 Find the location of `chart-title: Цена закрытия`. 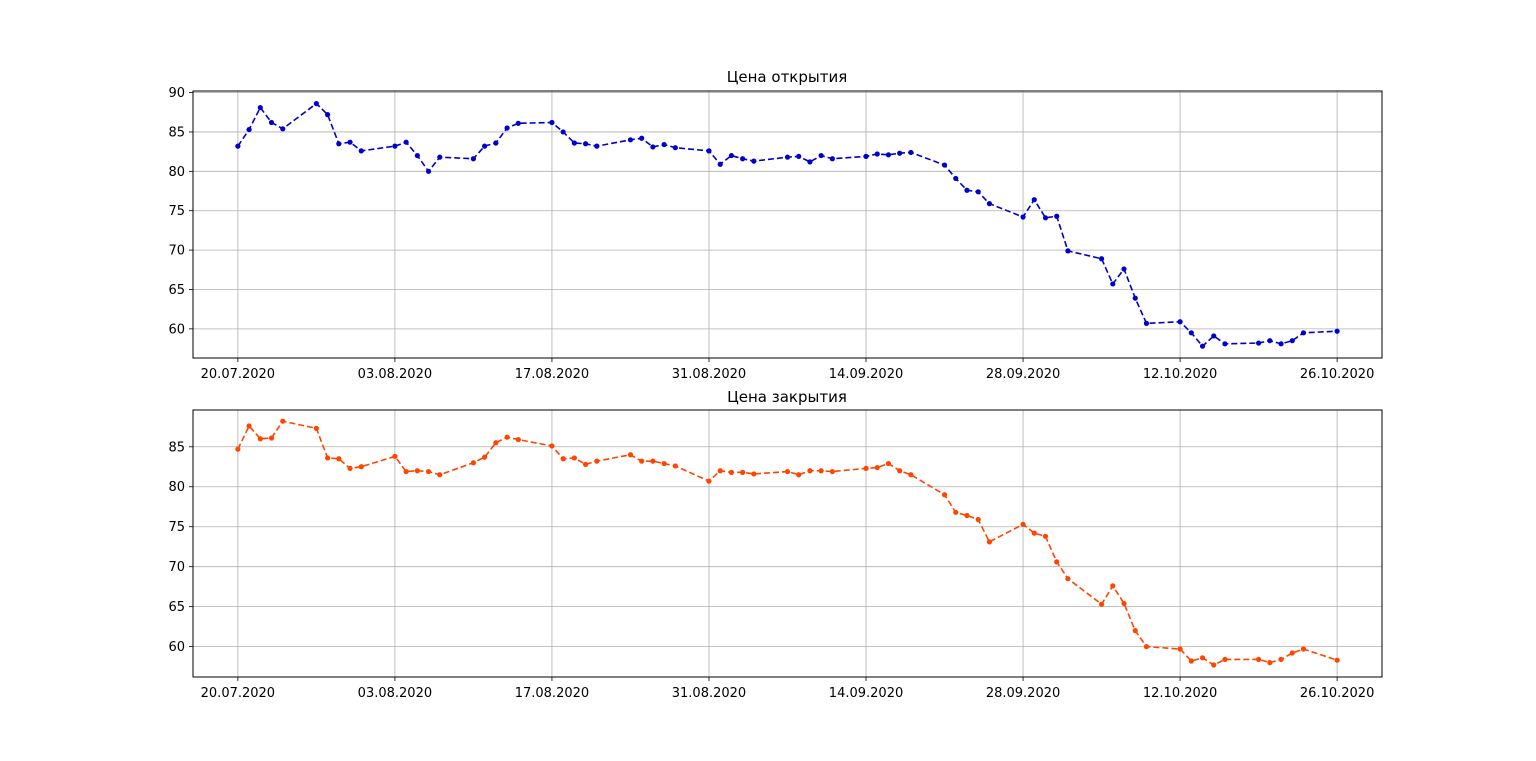

chart-title: Цена закрытия is located at coordinates (787, 397).